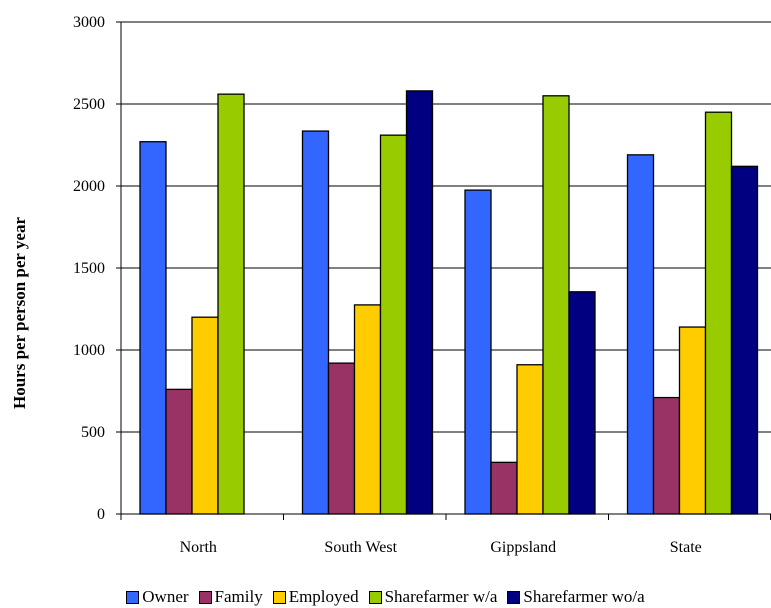  I want to click on bar-owner-gippsland, so click(478, 352).